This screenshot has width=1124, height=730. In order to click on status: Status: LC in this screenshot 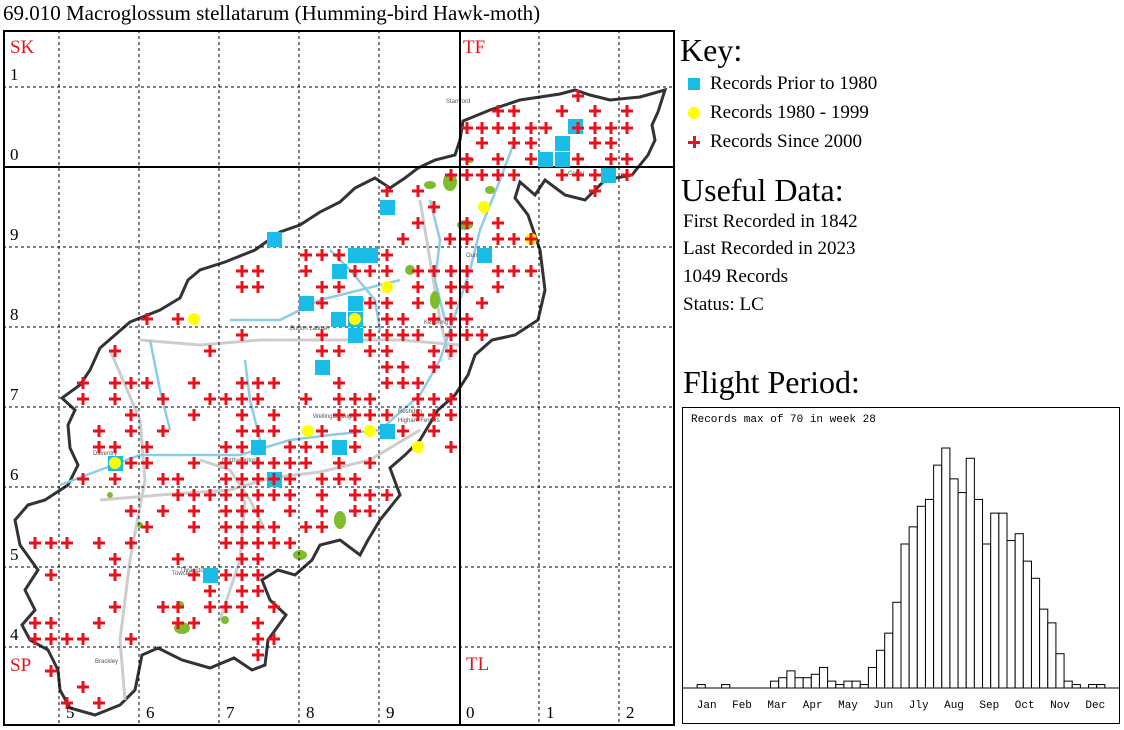, I will do `click(723, 304)`.